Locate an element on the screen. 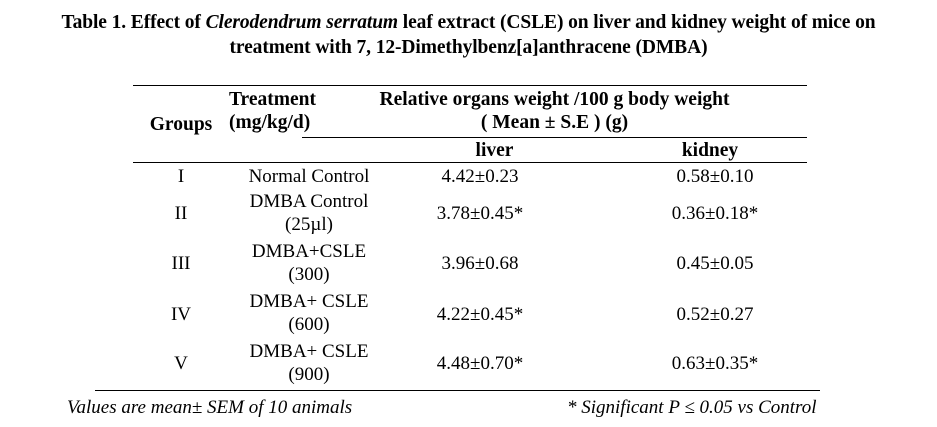 The width and height of the screenshot is (937, 427). cell-group: II is located at coordinates (181, 213).